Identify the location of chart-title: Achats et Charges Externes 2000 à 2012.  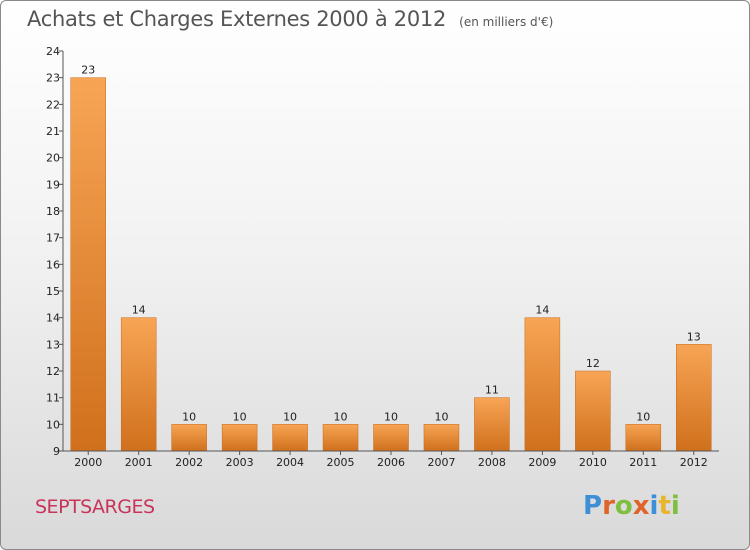
(237, 19).